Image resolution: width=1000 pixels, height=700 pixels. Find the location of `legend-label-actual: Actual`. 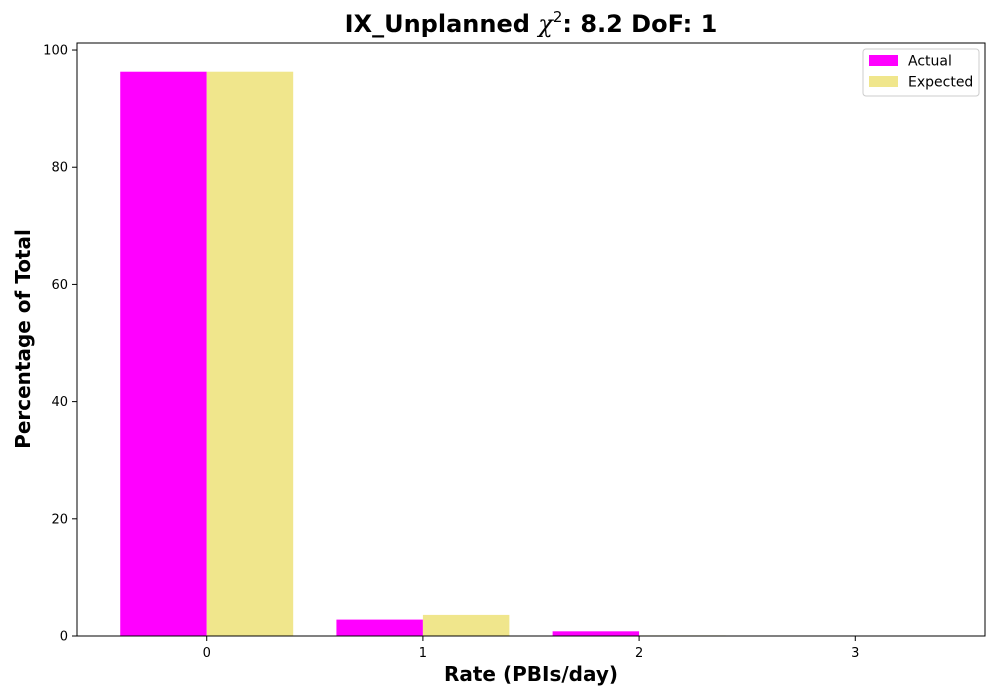

legend-label-actual: Actual is located at coordinates (930, 62).